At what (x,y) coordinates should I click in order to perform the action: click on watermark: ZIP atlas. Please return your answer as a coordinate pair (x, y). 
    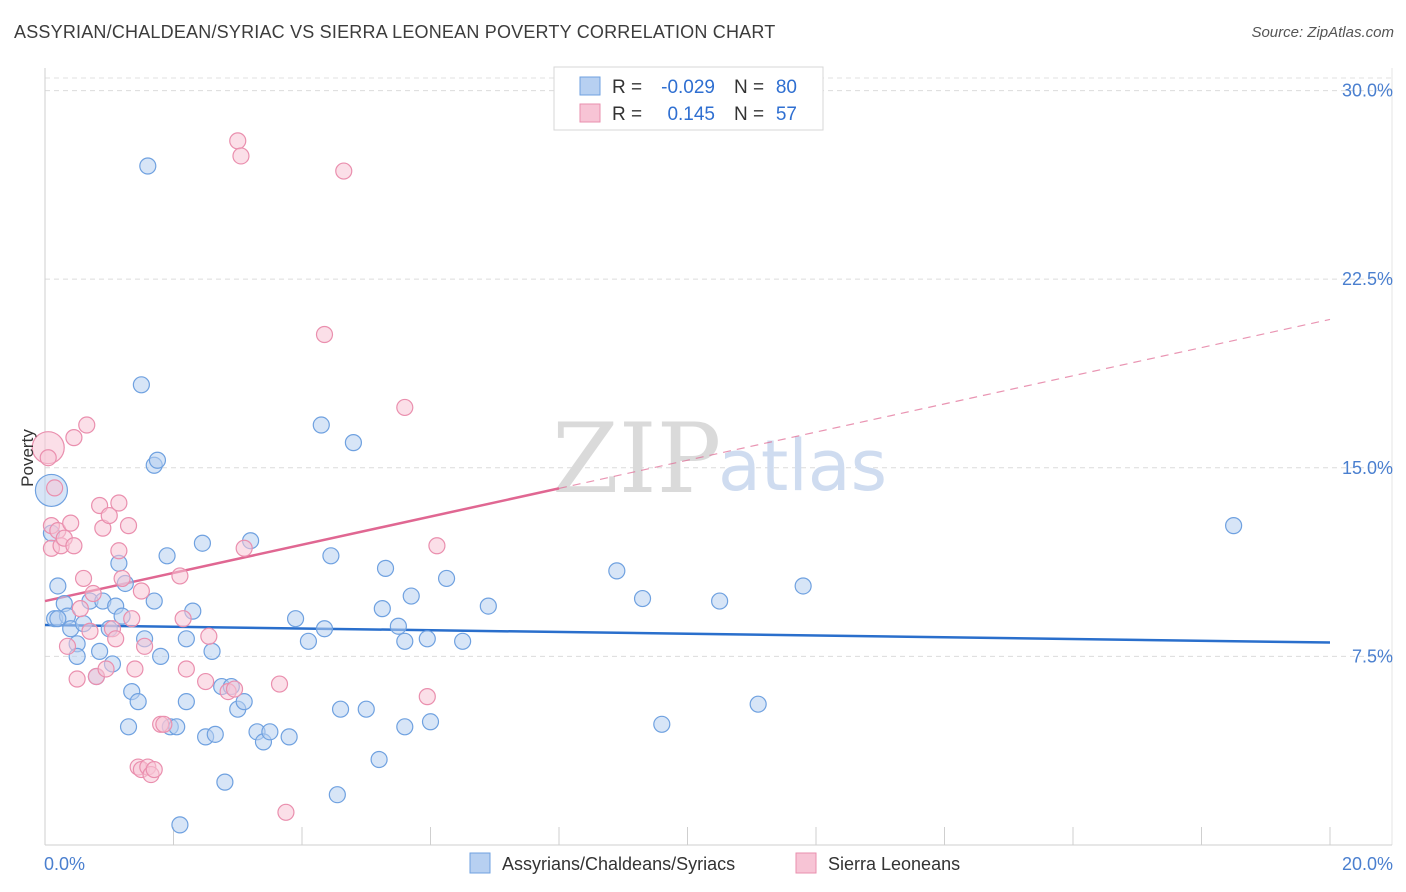
    Looking at the image, I should click on (719, 459).